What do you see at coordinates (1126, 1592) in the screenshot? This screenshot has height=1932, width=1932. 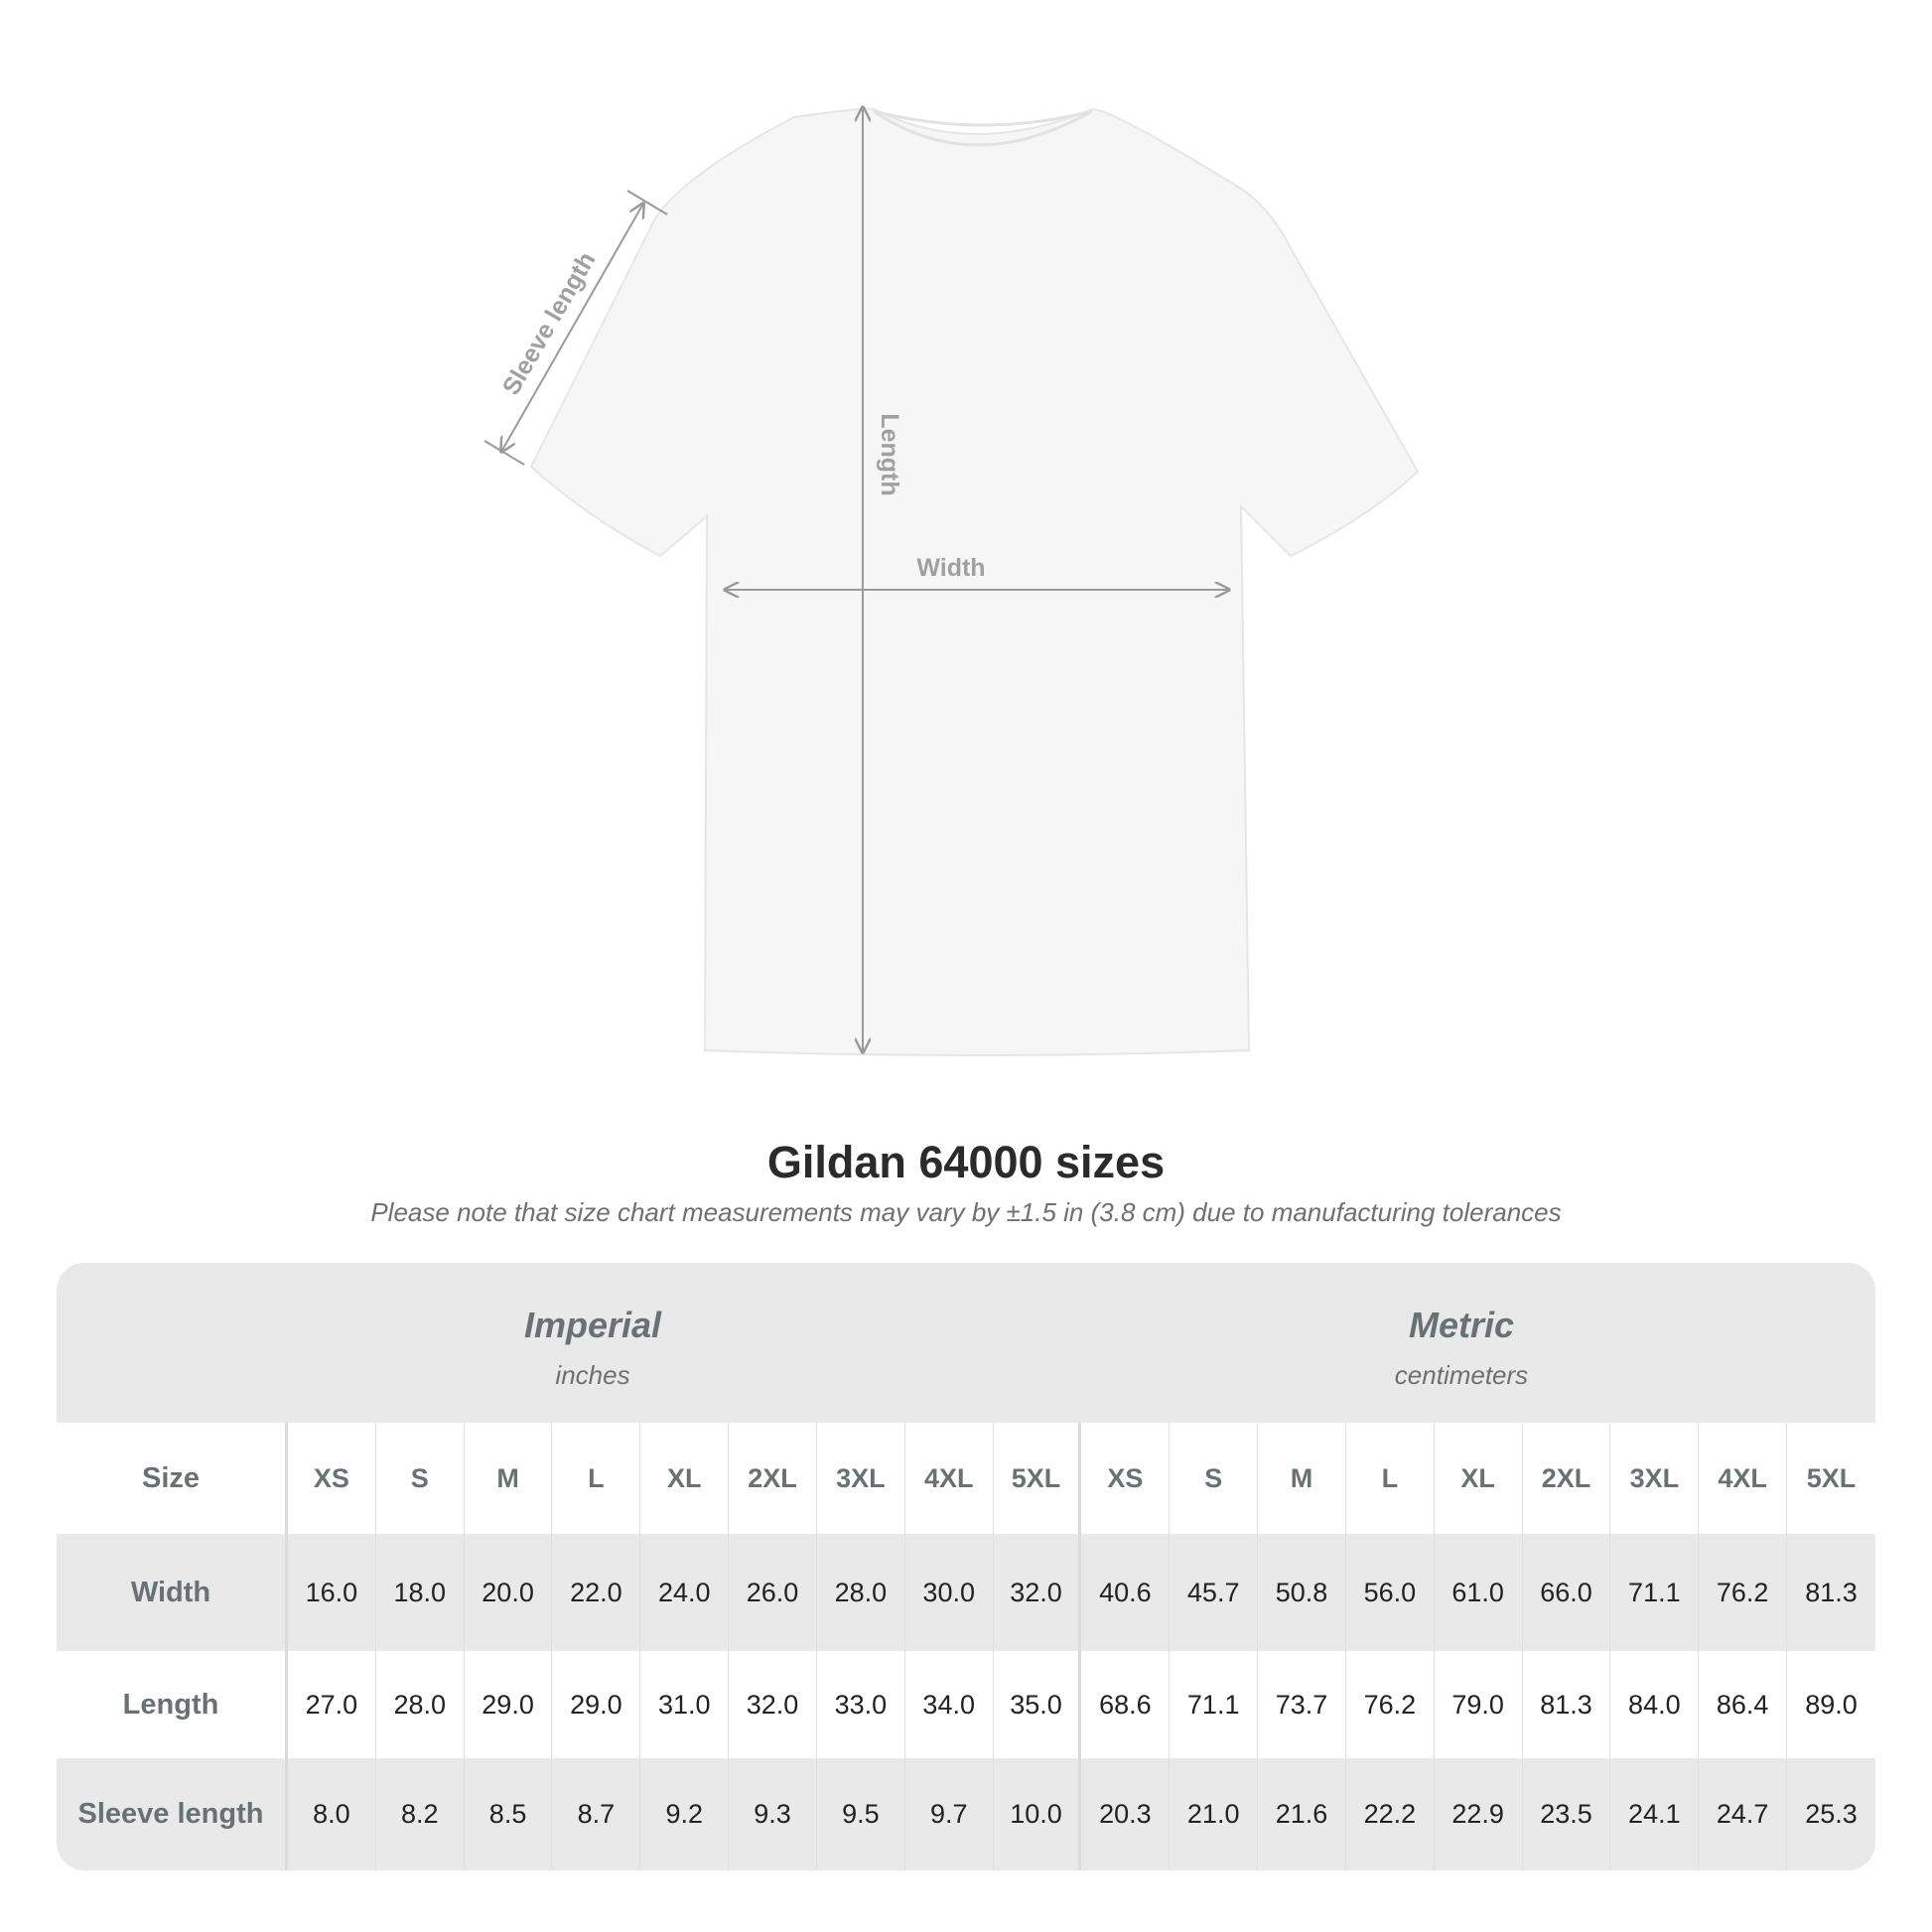 I see `value-cell: 40.6` at bounding box center [1126, 1592].